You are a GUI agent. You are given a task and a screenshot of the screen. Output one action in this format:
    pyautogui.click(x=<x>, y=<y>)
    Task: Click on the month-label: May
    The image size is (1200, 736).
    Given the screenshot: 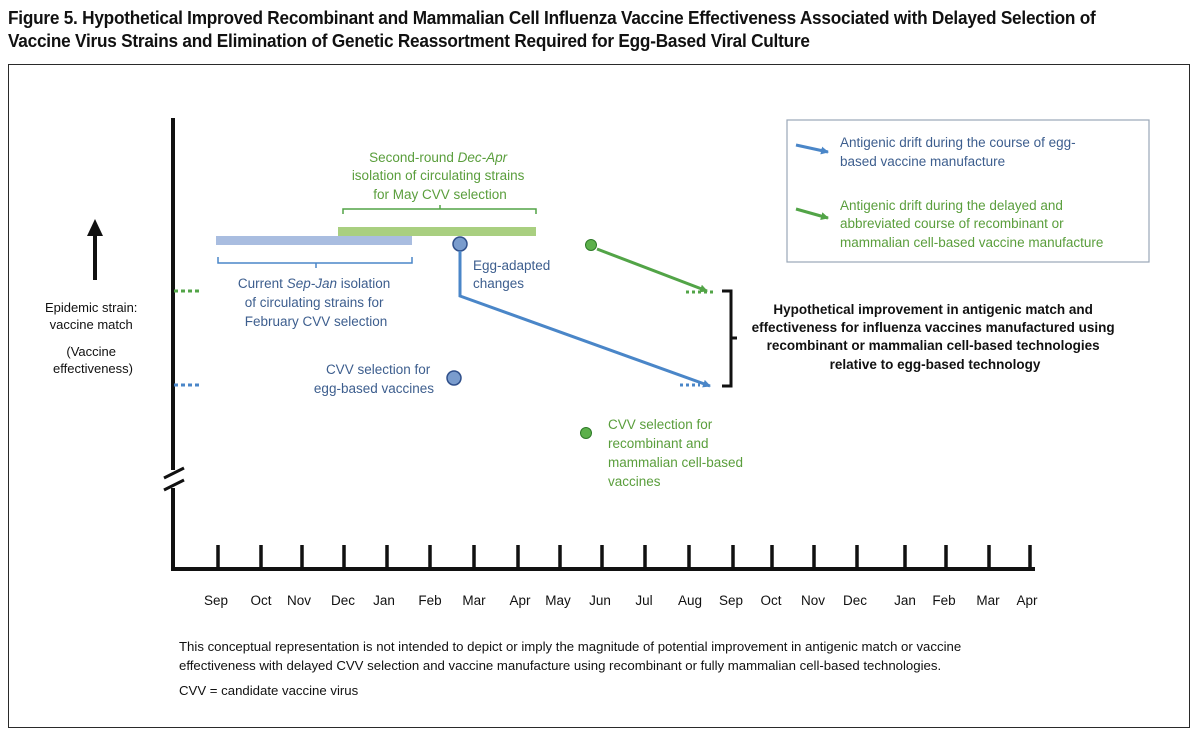 What is the action you would take?
    pyautogui.click(x=558, y=600)
    